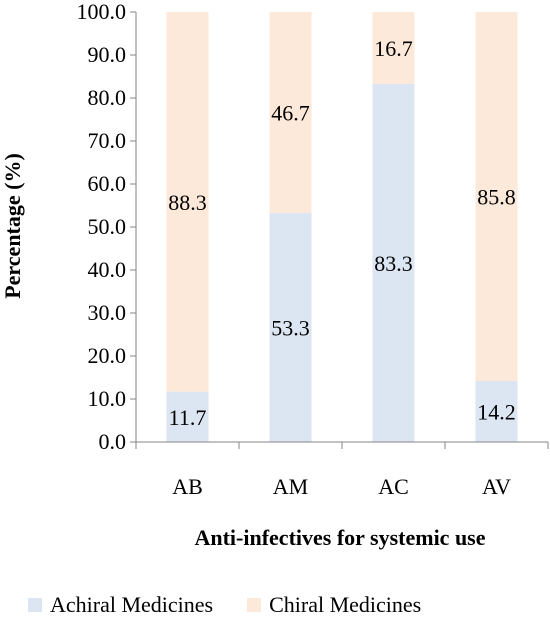  What do you see at coordinates (35, 605) in the screenshot?
I see `legend-swatch-achiral` at bounding box center [35, 605].